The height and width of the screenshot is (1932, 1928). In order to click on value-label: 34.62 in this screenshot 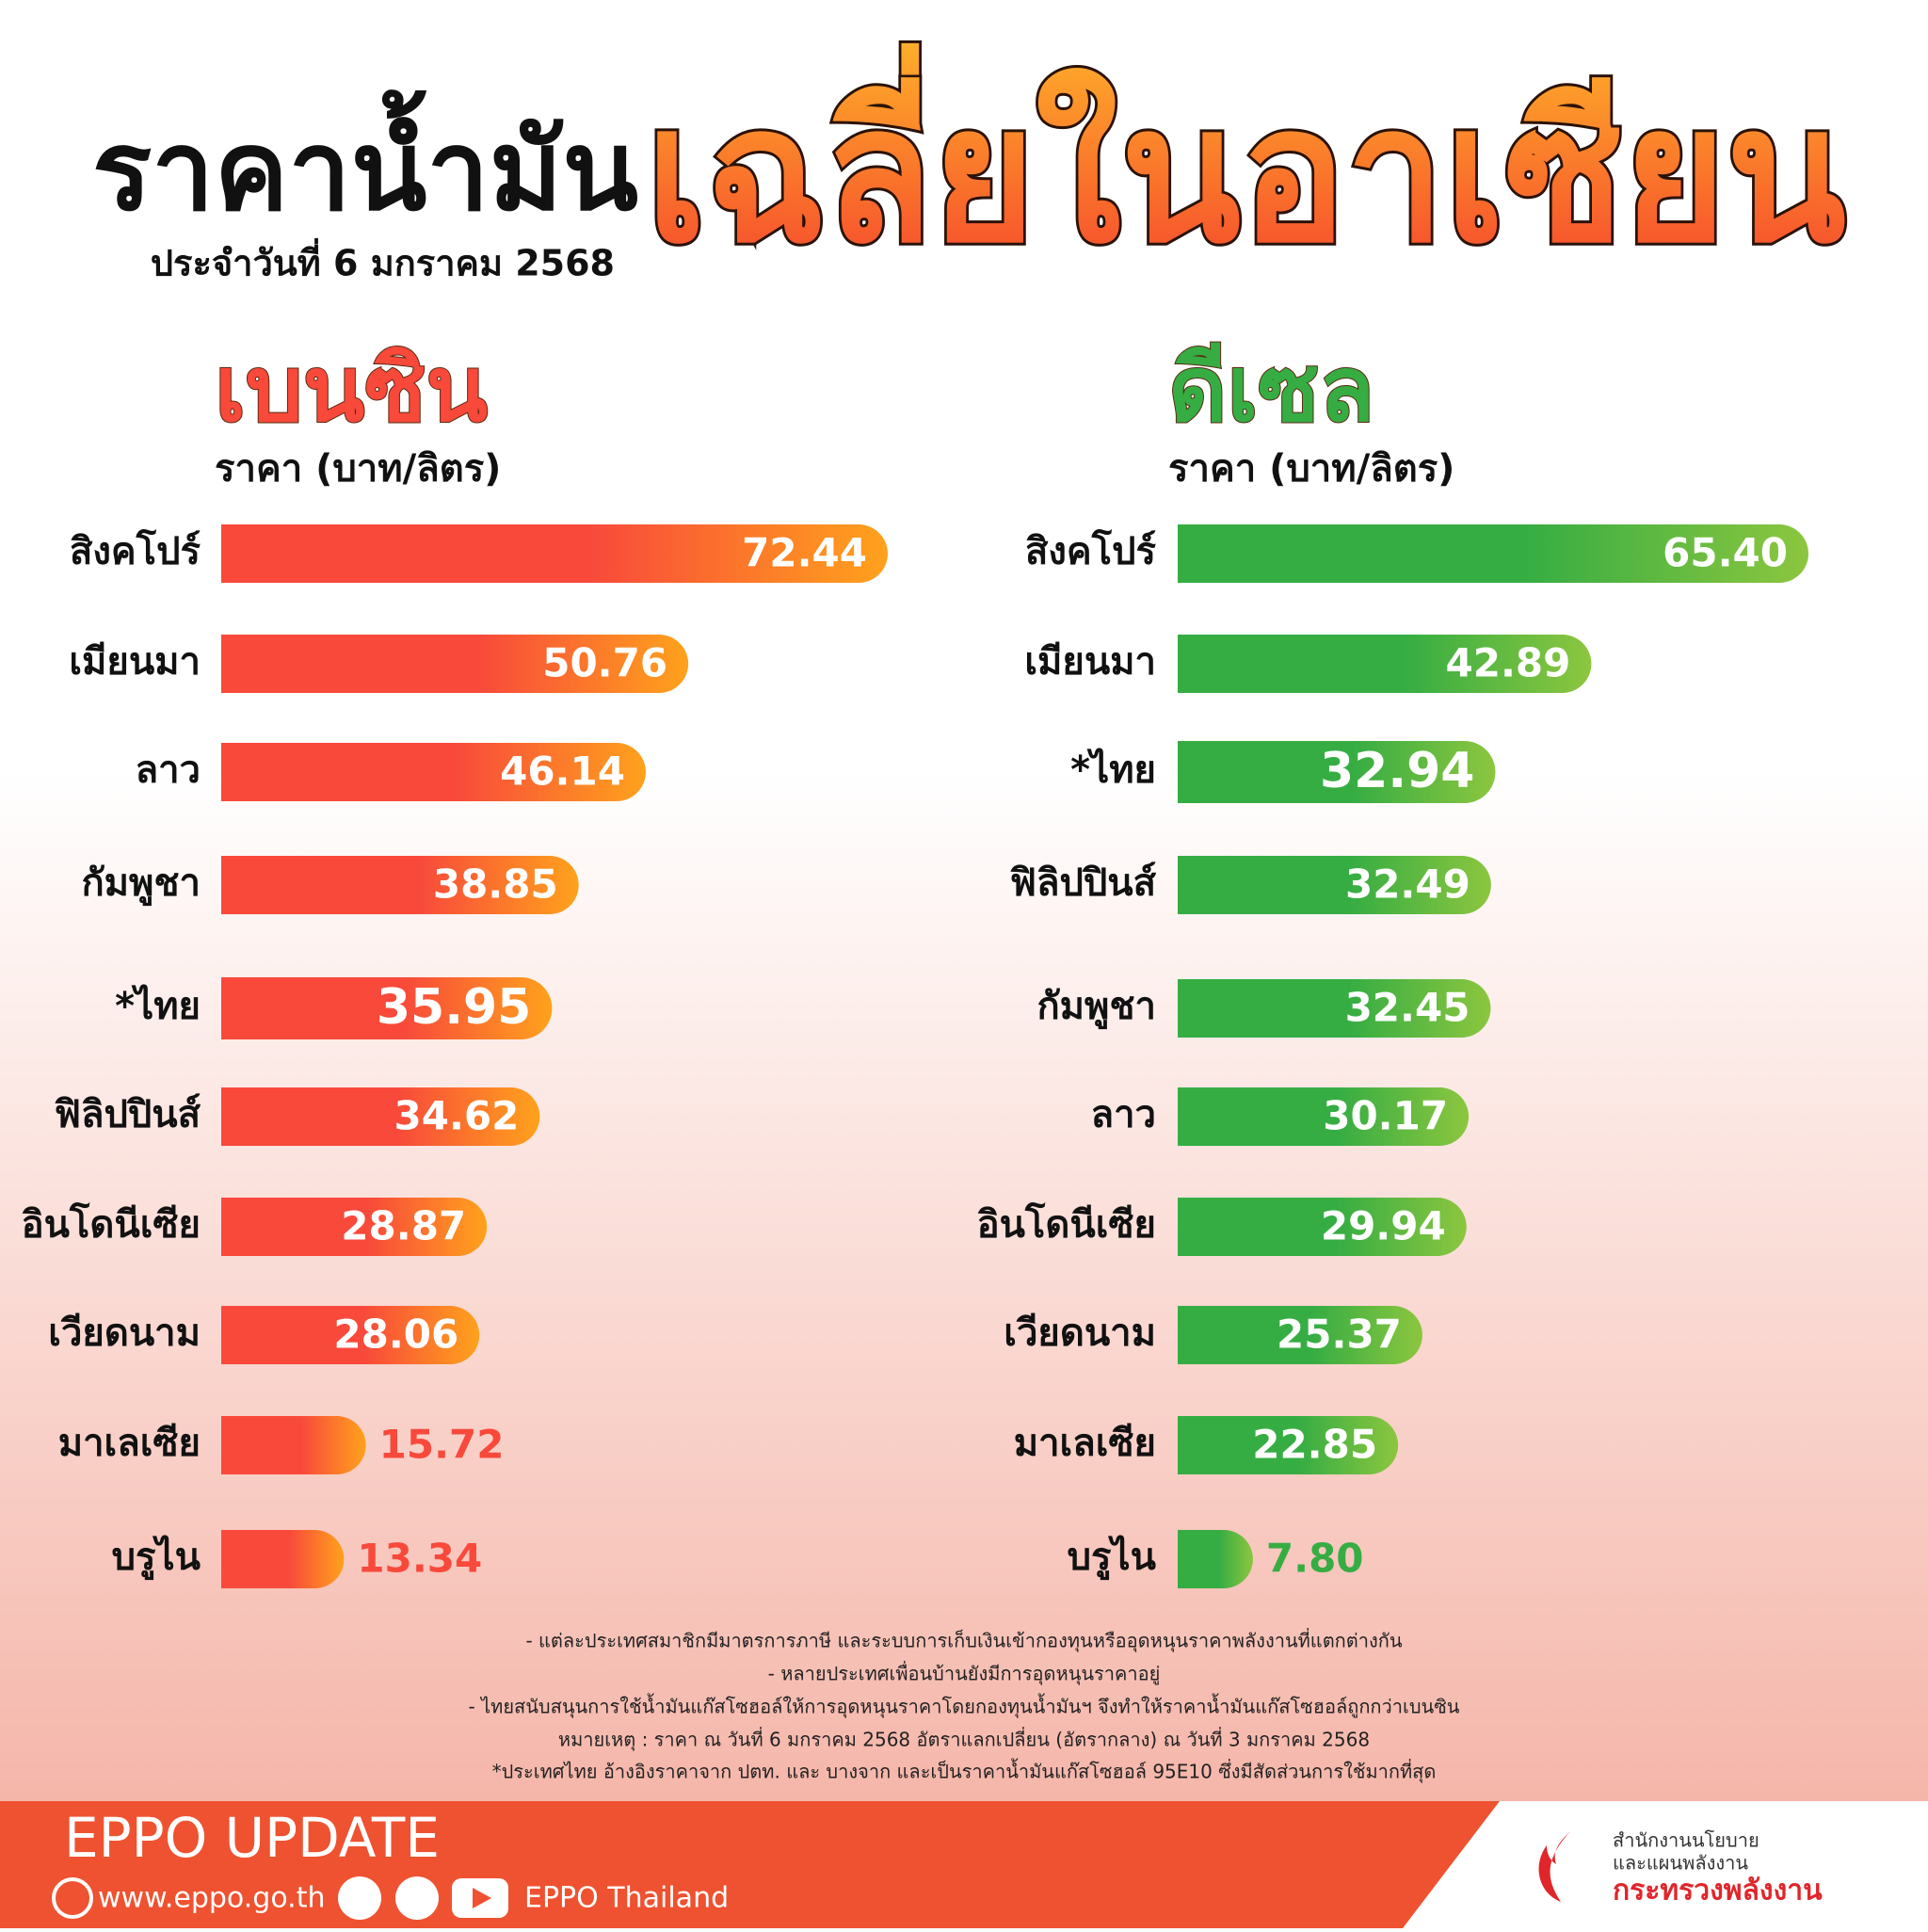, I will do `click(457, 1116)`.